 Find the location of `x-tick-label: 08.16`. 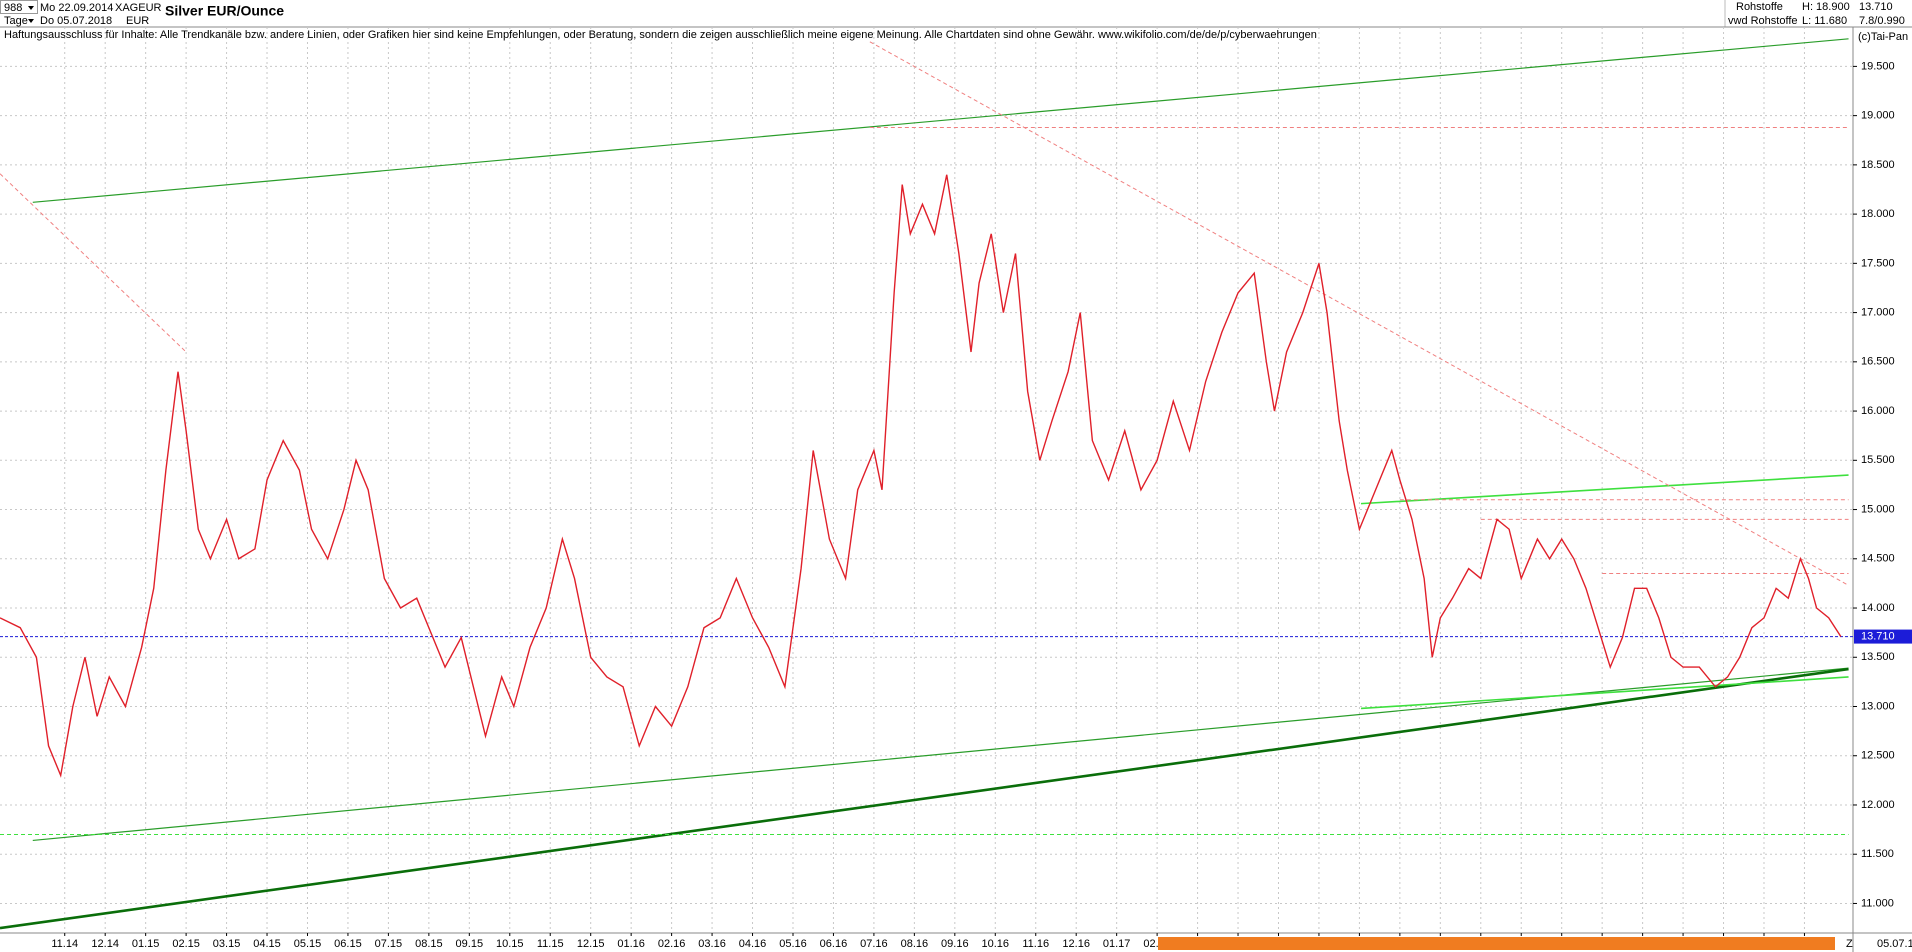

x-tick-label: 08.16 is located at coordinates (915, 944).